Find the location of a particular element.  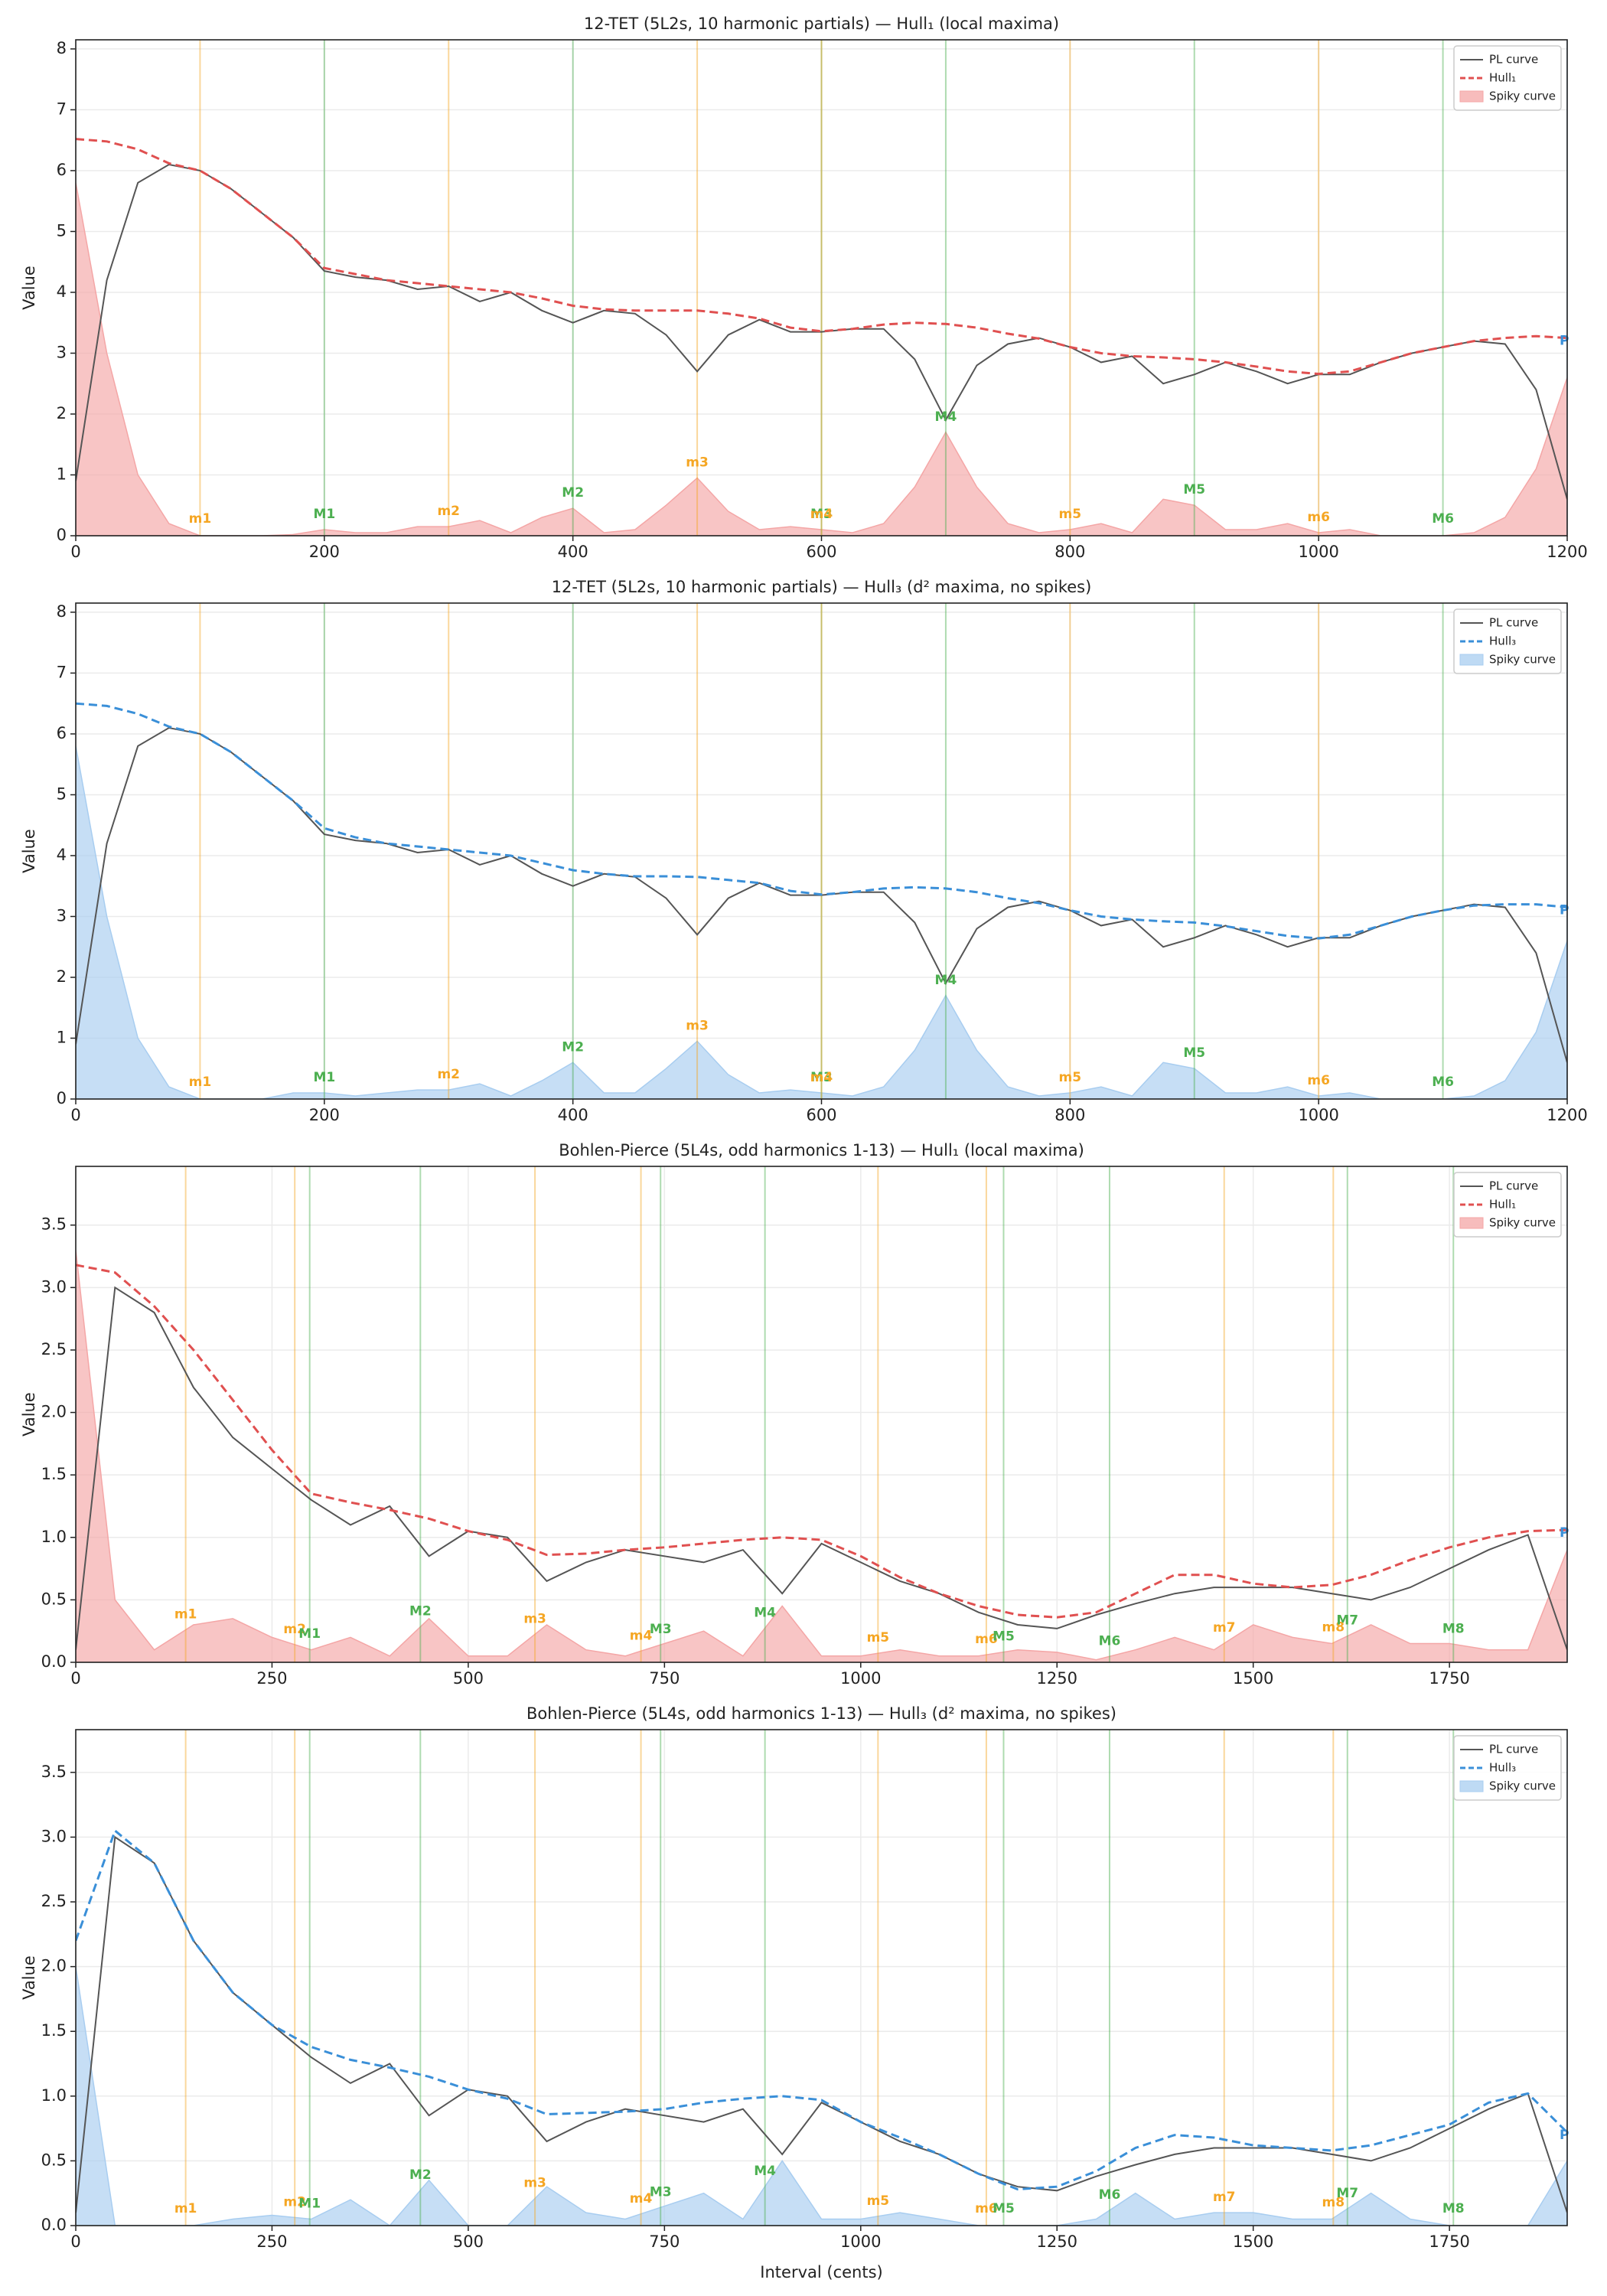

y-tick-label: 2 is located at coordinates (62, 976).